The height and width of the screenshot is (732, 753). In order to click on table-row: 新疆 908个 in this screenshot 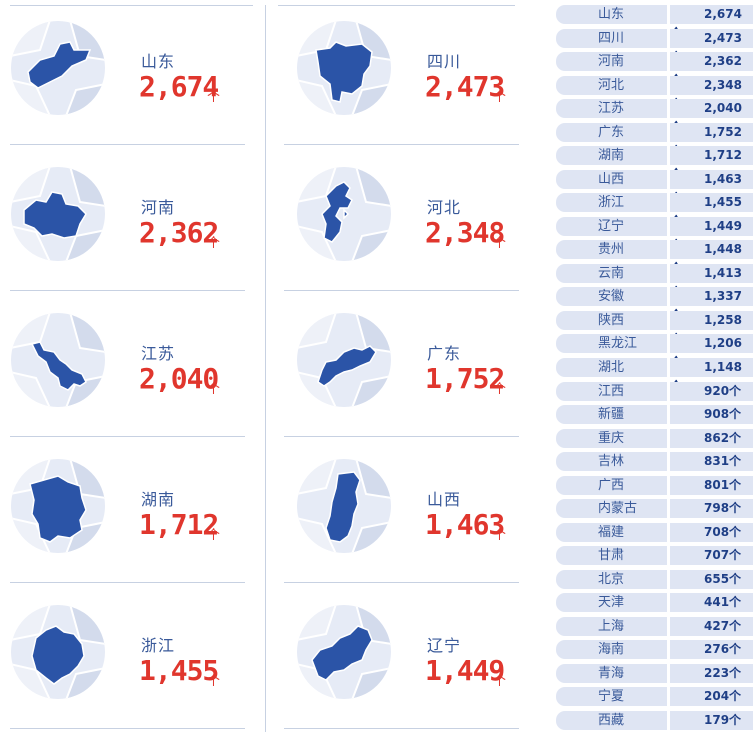, I will do `click(654, 414)`.